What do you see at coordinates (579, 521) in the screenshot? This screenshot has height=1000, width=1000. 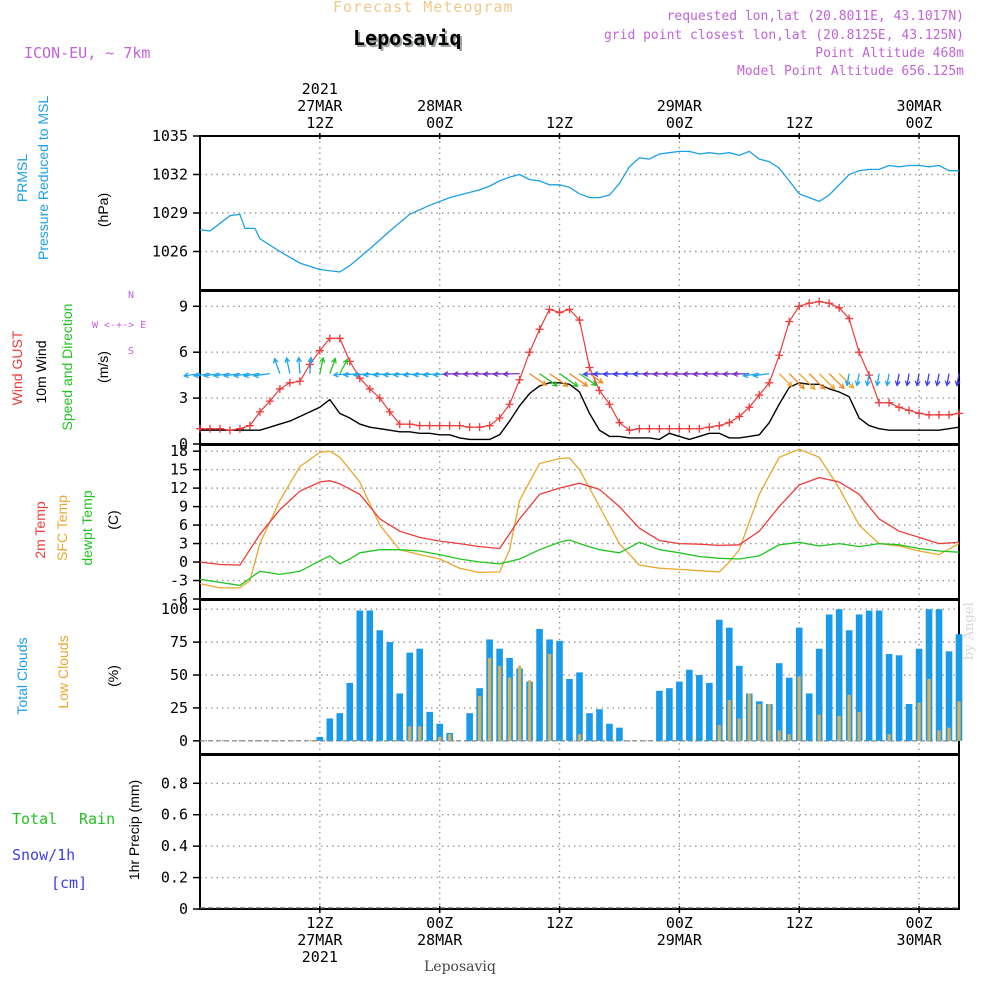 I see `temp-2m-line` at bounding box center [579, 521].